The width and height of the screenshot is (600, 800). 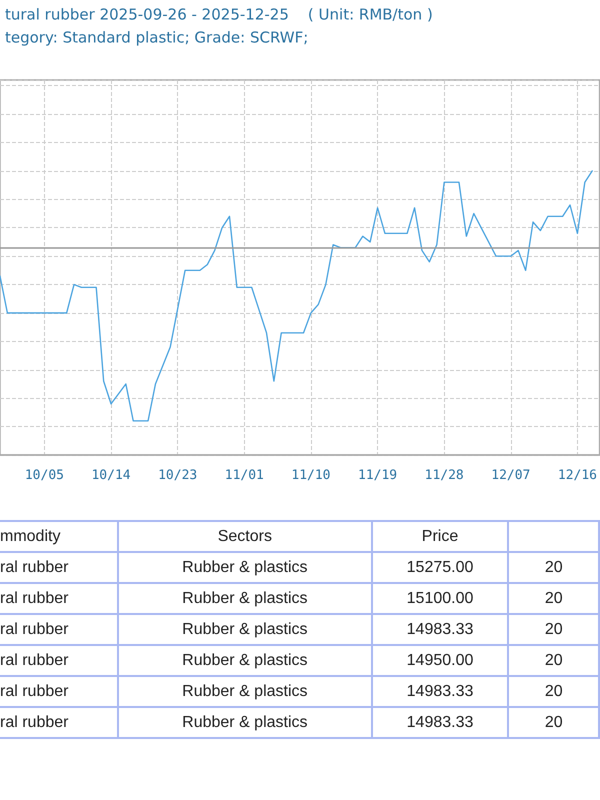 I want to click on text: 15100.00, so click(x=440, y=598).